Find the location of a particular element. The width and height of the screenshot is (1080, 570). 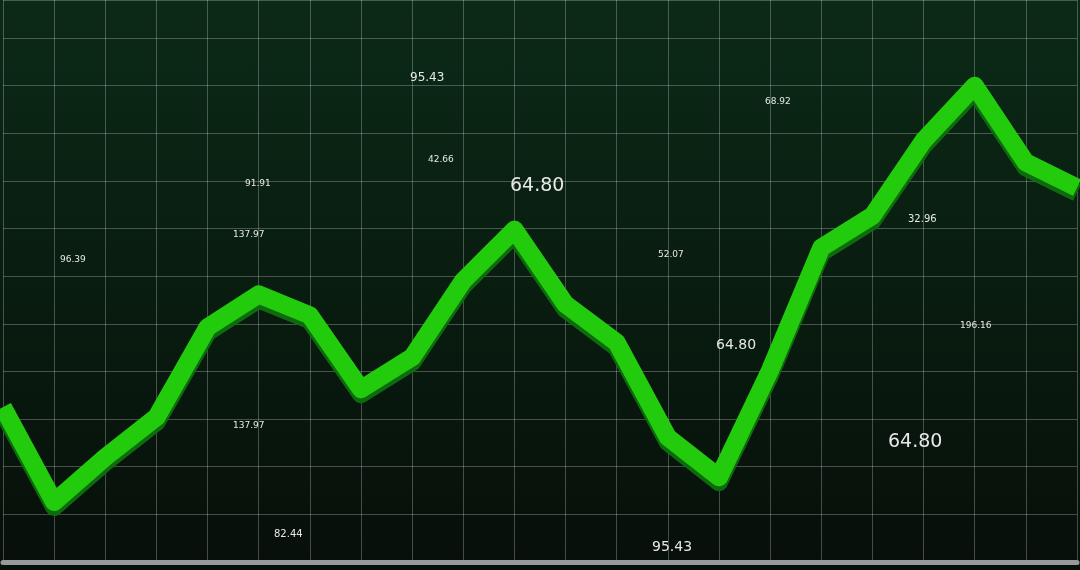

annotation: 91.91 is located at coordinates (258, 183).